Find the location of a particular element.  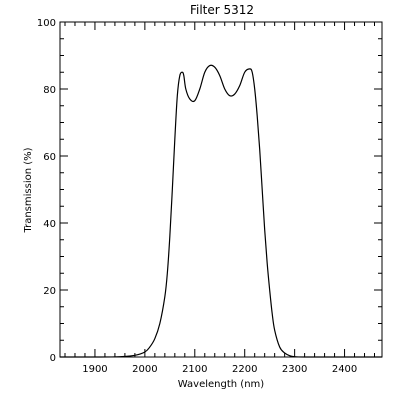

x-axis-tick-labels: 1900 2000 2100 2200 2300 2400 is located at coordinates (219, 369).